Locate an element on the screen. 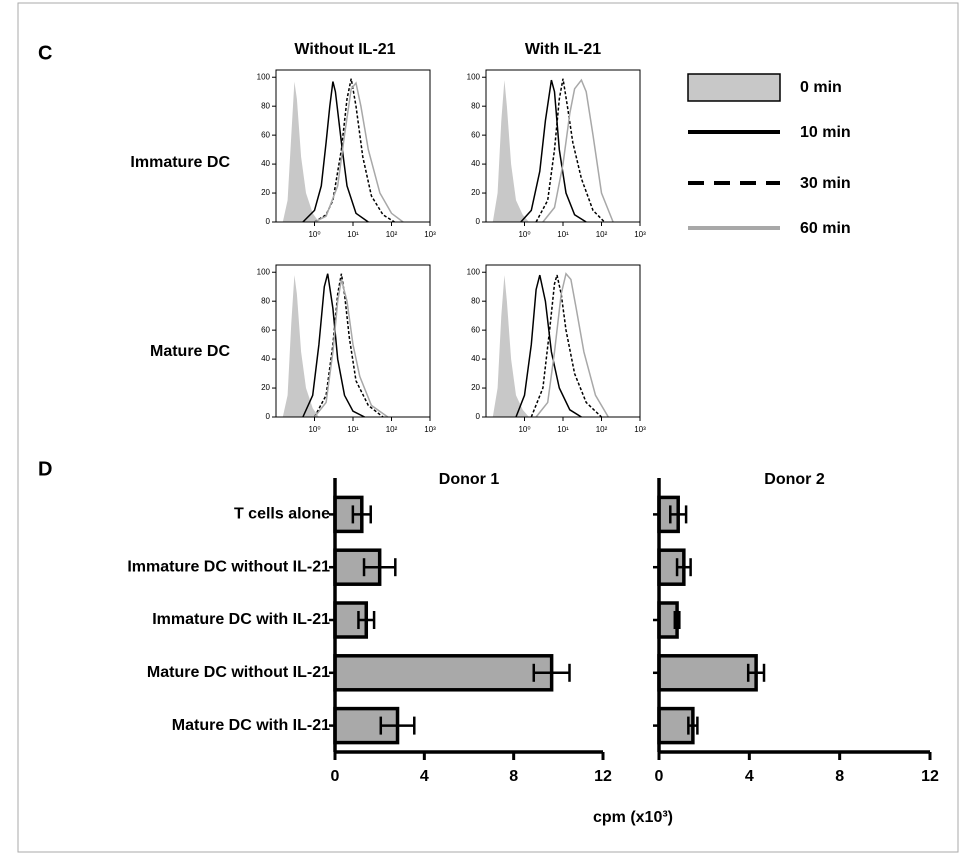 The width and height of the screenshot is (962, 855). row-title: Immature DC is located at coordinates (180, 162).